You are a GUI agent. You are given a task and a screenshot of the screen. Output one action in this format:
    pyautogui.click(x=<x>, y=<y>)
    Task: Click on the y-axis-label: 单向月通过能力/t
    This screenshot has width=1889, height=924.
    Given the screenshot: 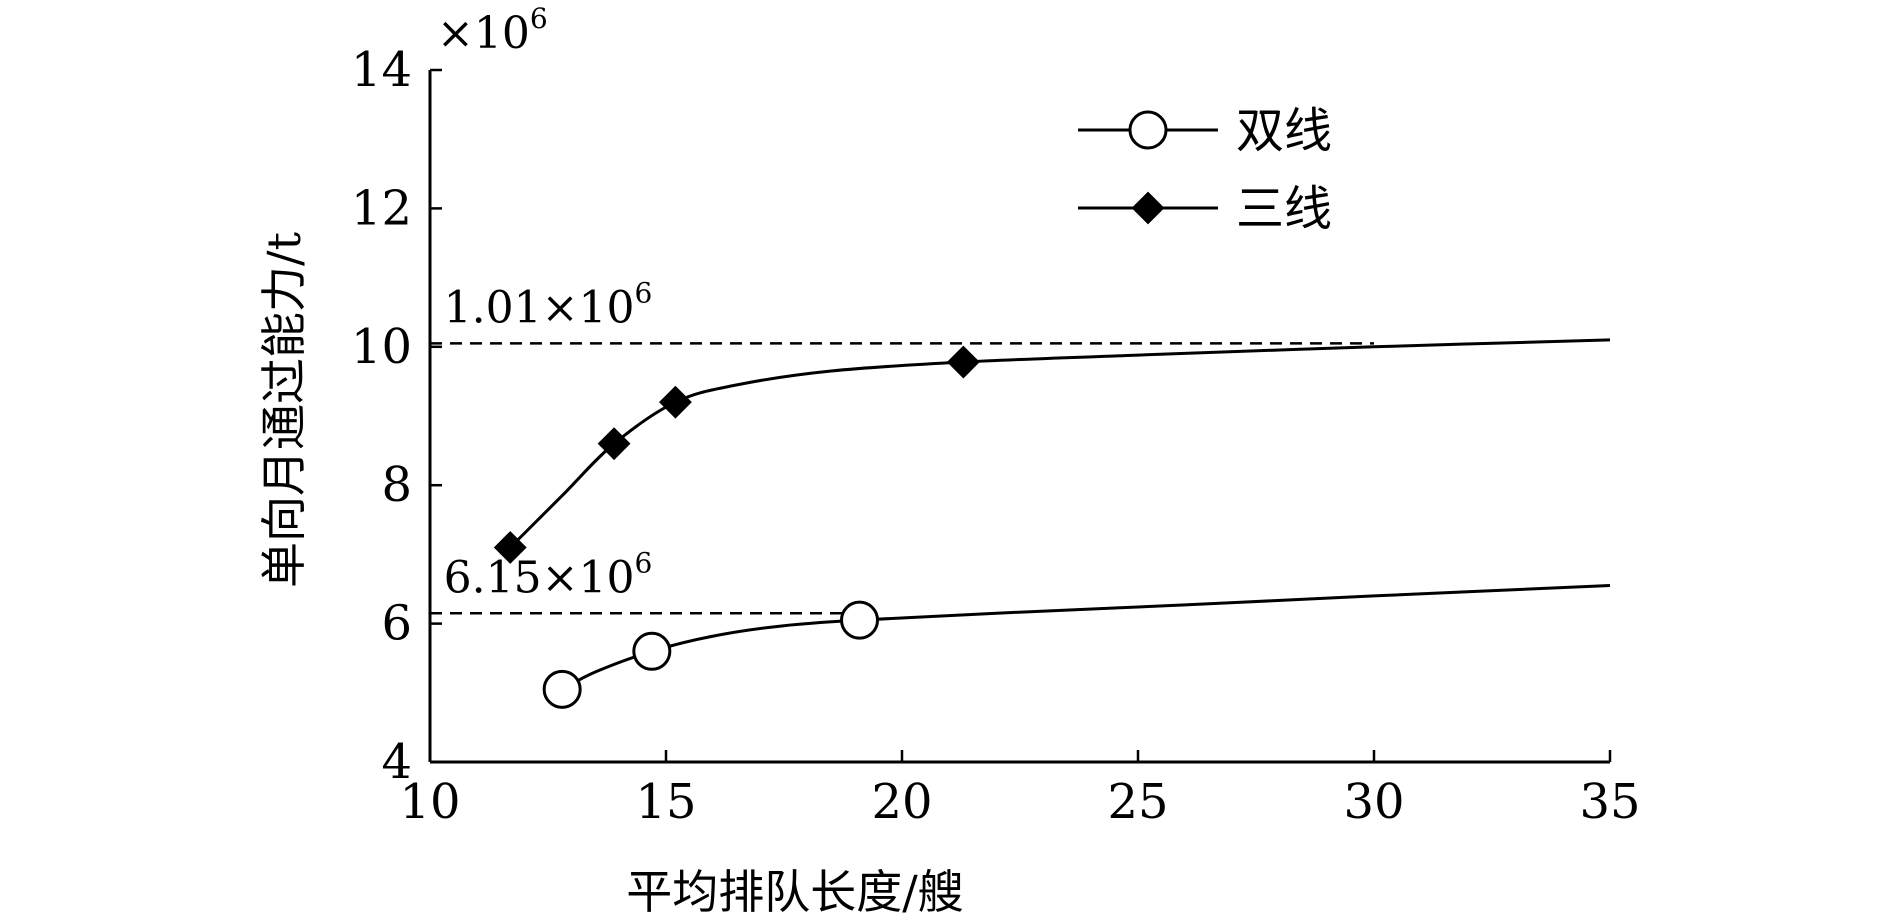 What is the action you would take?
    pyautogui.click(x=284, y=409)
    